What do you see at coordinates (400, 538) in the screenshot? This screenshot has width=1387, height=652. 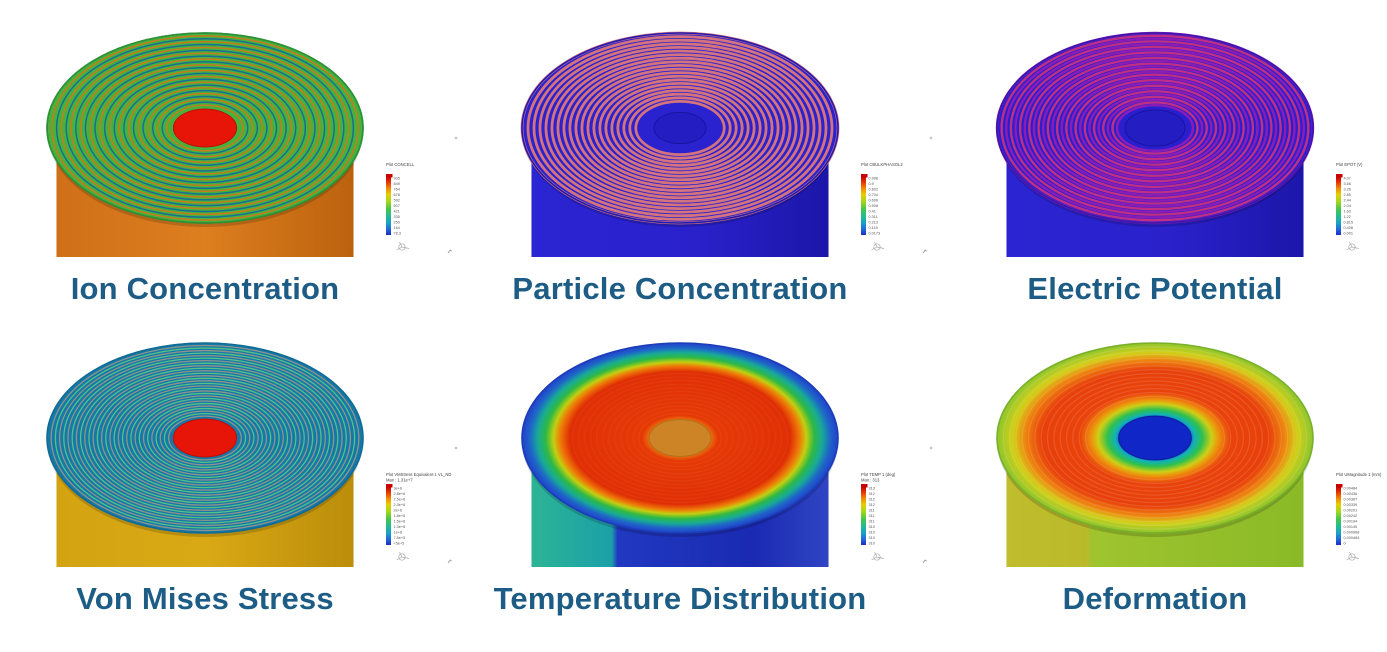 I see `legend-tick-label: 7.5e+5` at bounding box center [400, 538].